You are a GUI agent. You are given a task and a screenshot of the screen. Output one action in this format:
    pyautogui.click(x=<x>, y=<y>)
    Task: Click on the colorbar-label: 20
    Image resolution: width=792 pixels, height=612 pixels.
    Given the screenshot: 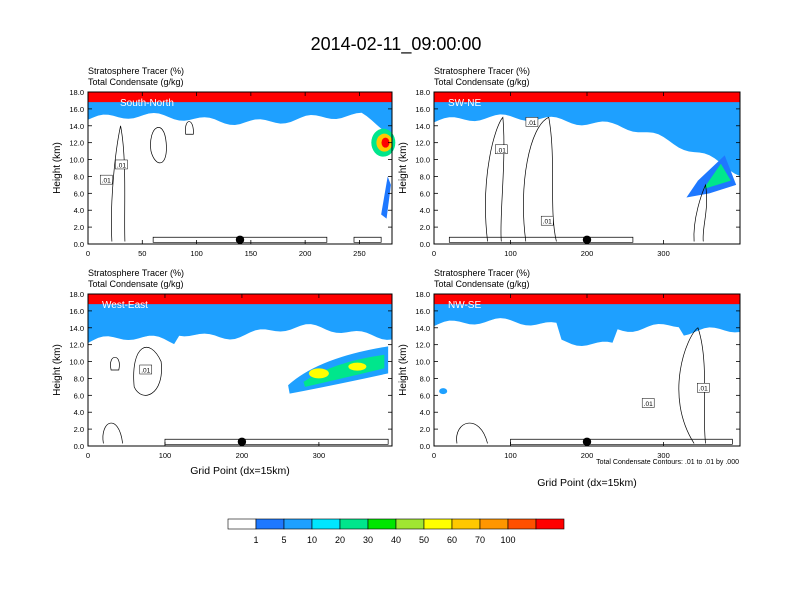 What is the action you would take?
    pyautogui.click(x=340, y=540)
    